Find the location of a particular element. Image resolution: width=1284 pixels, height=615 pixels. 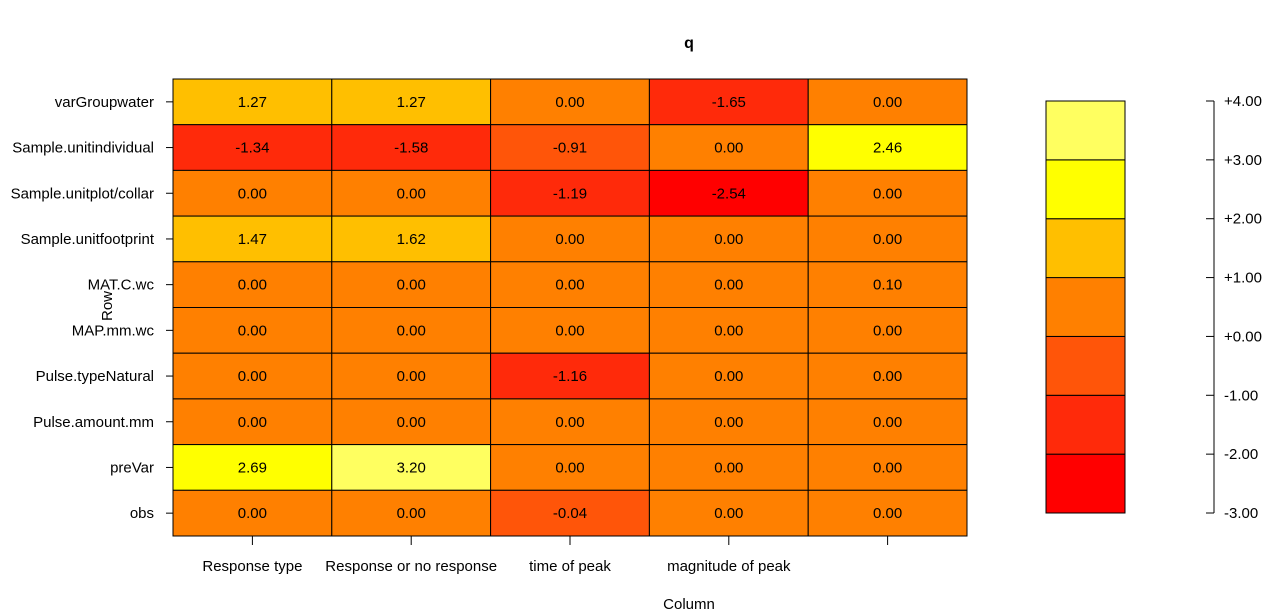

legend-tick-label: +4.00 is located at coordinates (1243, 101).